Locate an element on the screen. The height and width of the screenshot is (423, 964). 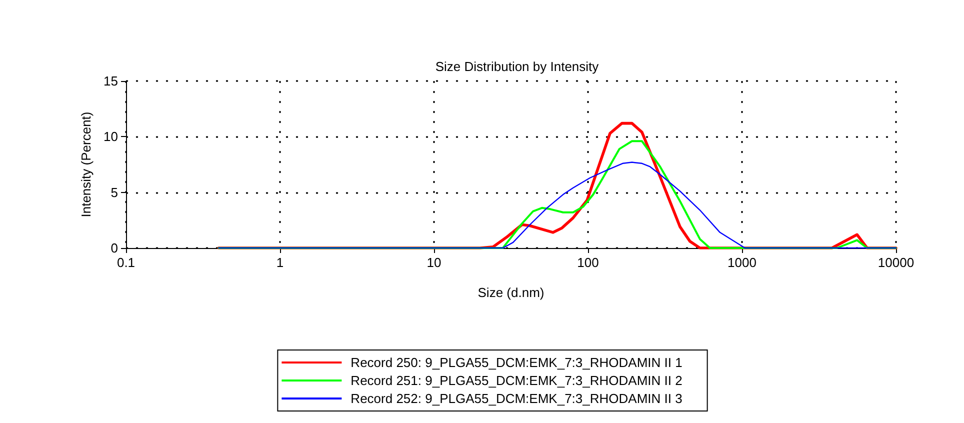
x-axis-title: Size (d.nm) is located at coordinates (511, 292).